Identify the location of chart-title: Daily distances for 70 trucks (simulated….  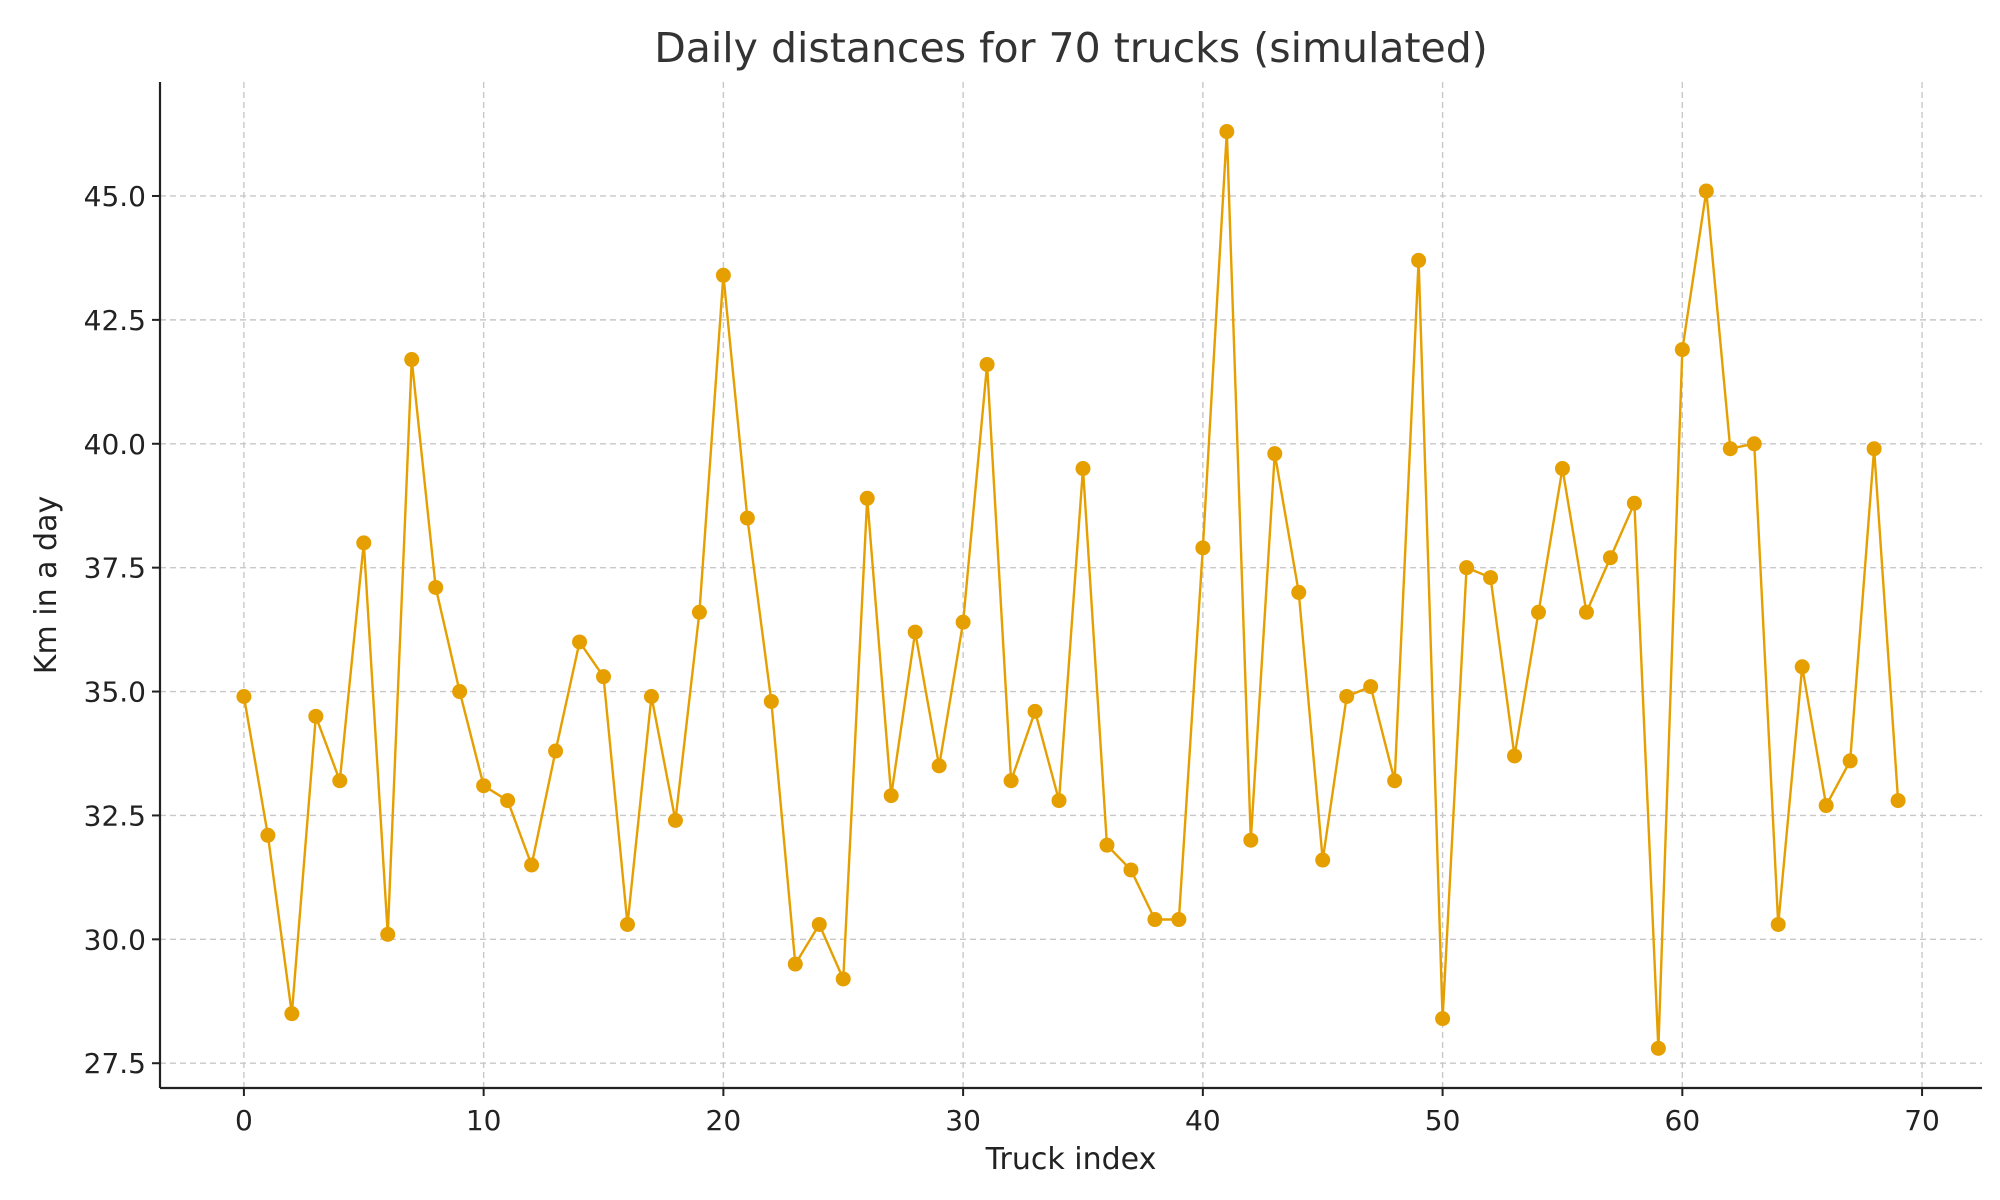
(1071, 48).